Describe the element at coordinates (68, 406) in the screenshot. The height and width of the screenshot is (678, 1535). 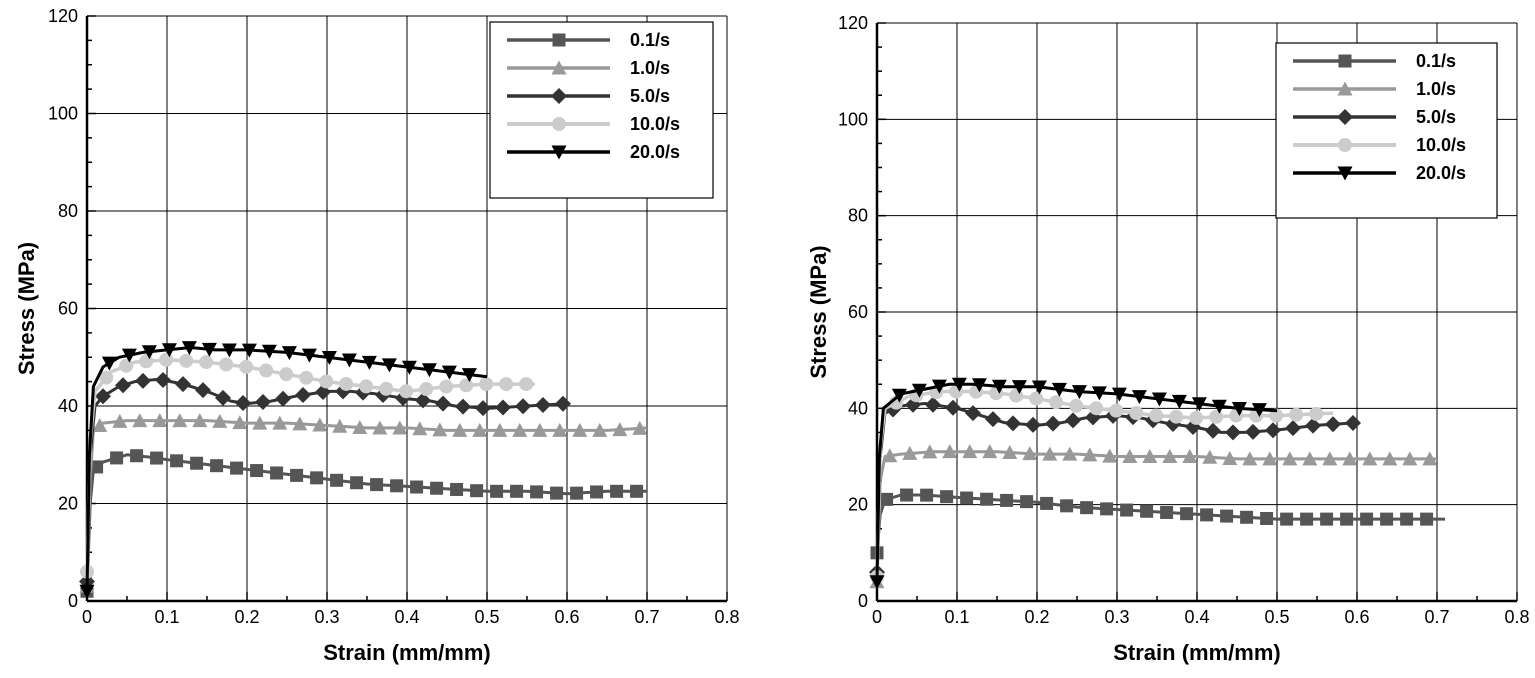
I see `y-tick-label: 40` at that location.